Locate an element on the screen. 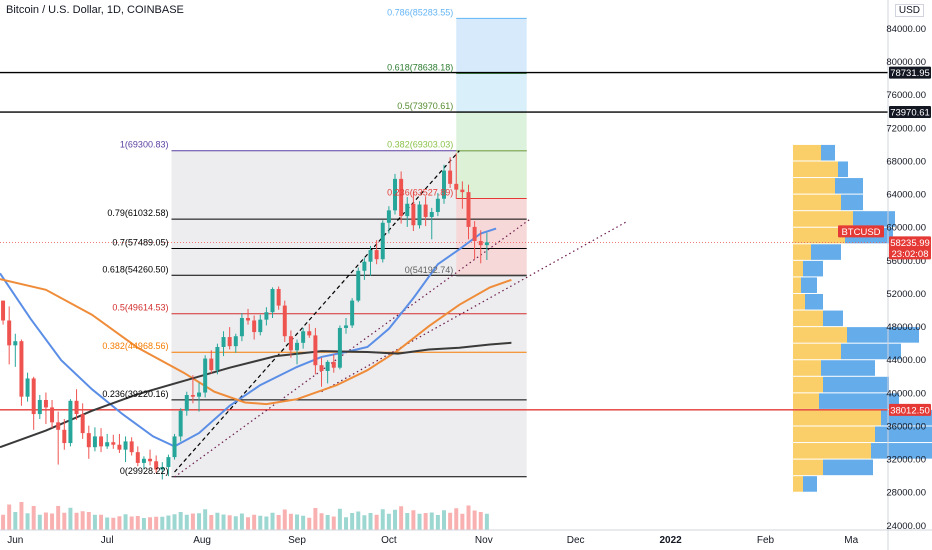 This screenshot has height=550, width=932. fib-retracement-label: 0.618(54260.50) is located at coordinates (135, 269).